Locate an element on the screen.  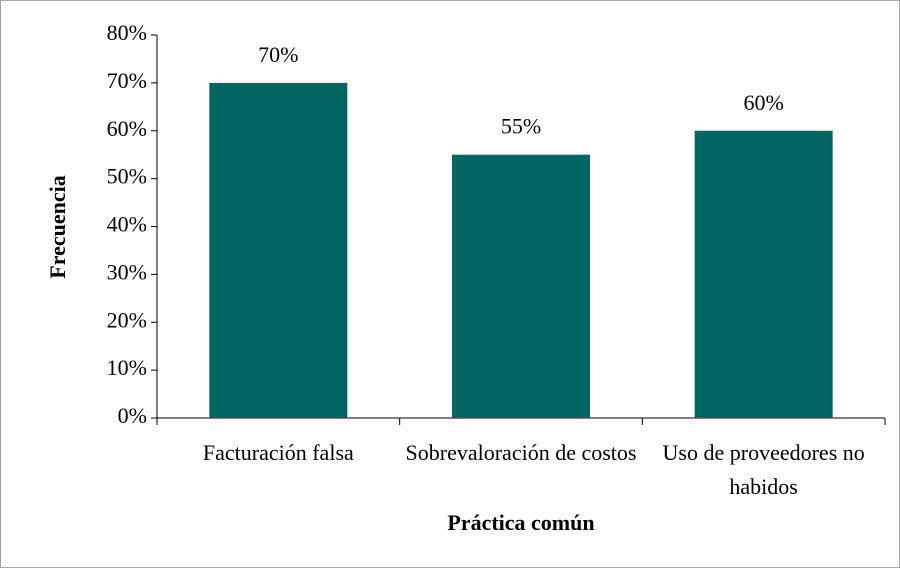
value-label: 60% is located at coordinates (764, 102).